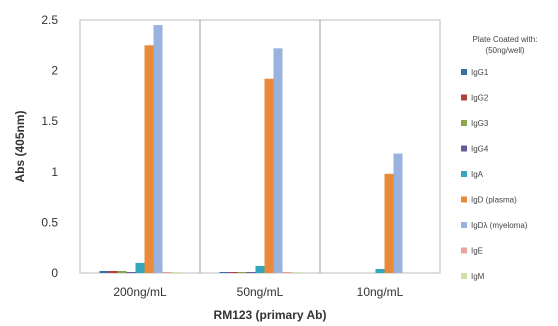 The image size is (558, 326). I want to click on legend-label: IgG2, so click(480, 98).